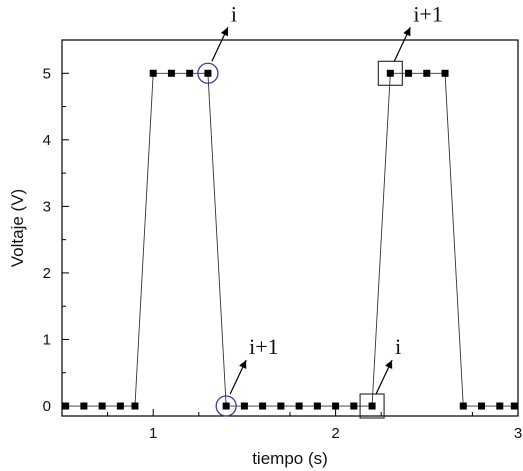 The height and width of the screenshot is (471, 523). Describe the element at coordinates (47, 406) in the screenshot. I see `y-tick-label: 0` at that location.